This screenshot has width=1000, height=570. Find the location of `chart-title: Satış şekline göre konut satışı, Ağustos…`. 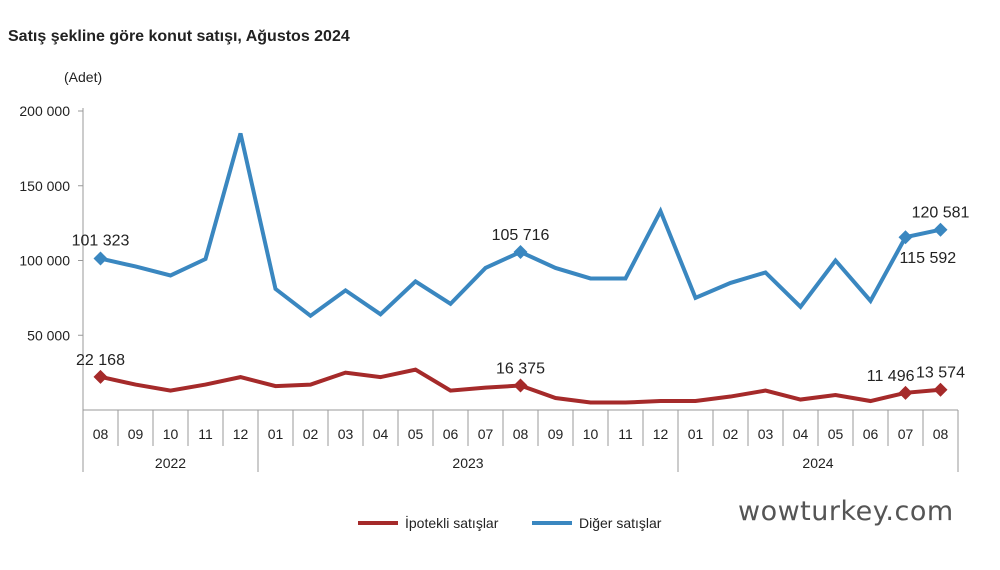

chart-title: Satış şekline göre konut satışı, Ağustos… is located at coordinates (179, 36).